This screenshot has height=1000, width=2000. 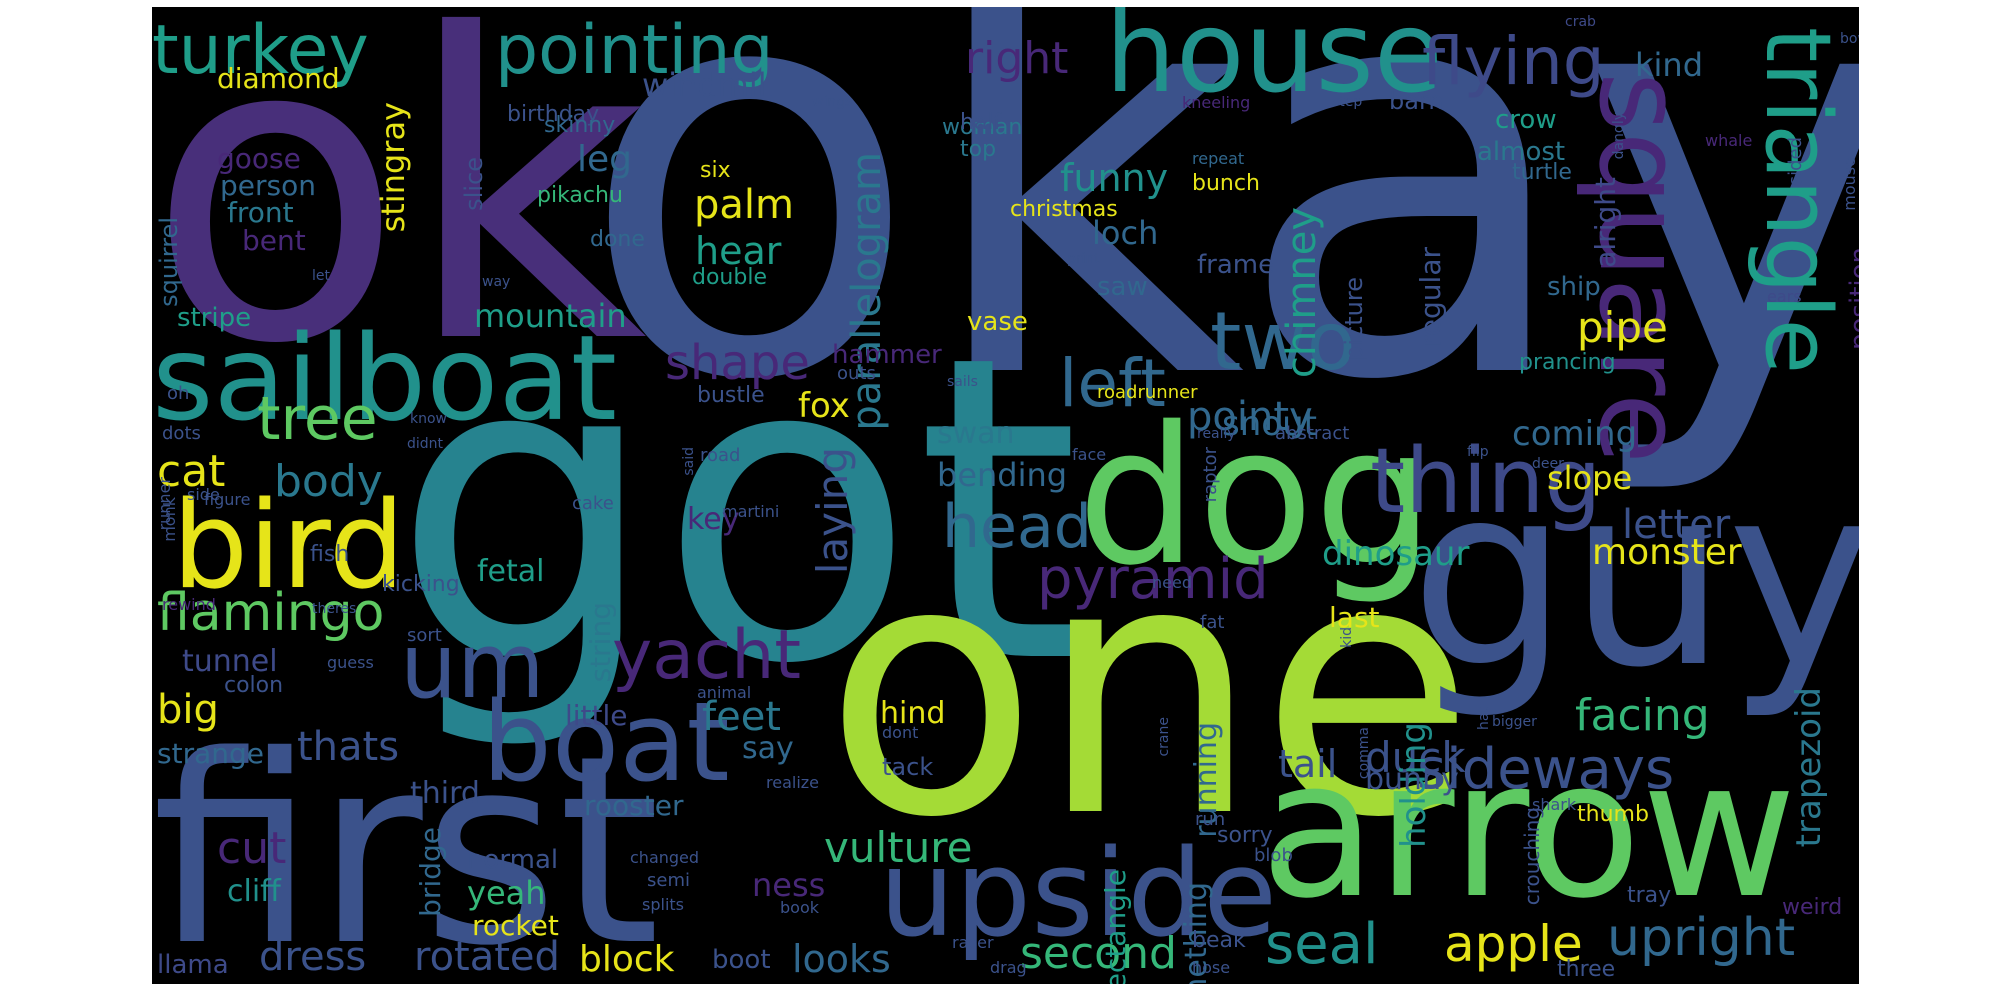 I want to click on word: funny, so click(x=1114, y=178).